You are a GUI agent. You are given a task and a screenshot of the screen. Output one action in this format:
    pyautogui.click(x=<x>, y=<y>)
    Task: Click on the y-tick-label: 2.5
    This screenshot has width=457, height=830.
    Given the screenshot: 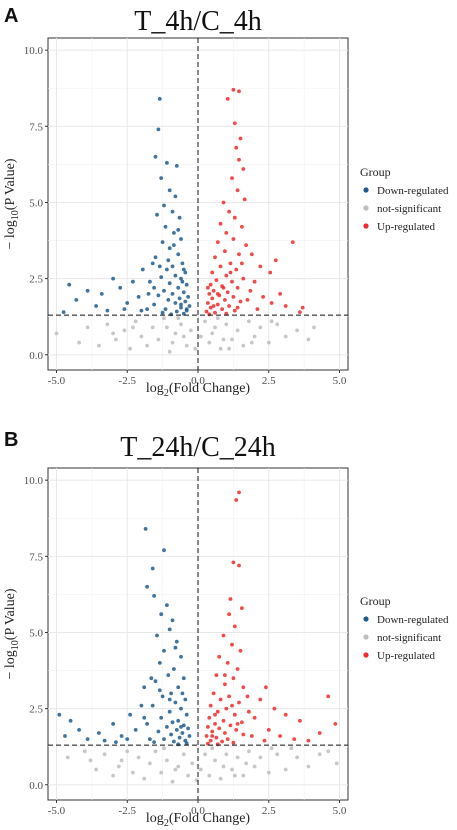 What is the action you would take?
    pyautogui.click(x=36, y=710)
    